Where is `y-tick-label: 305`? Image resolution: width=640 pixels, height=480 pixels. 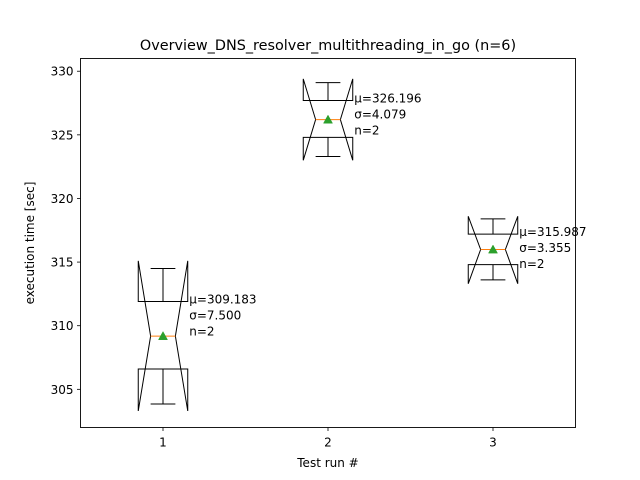
y-tick-label: 305 is located at coordinates (62, 390).